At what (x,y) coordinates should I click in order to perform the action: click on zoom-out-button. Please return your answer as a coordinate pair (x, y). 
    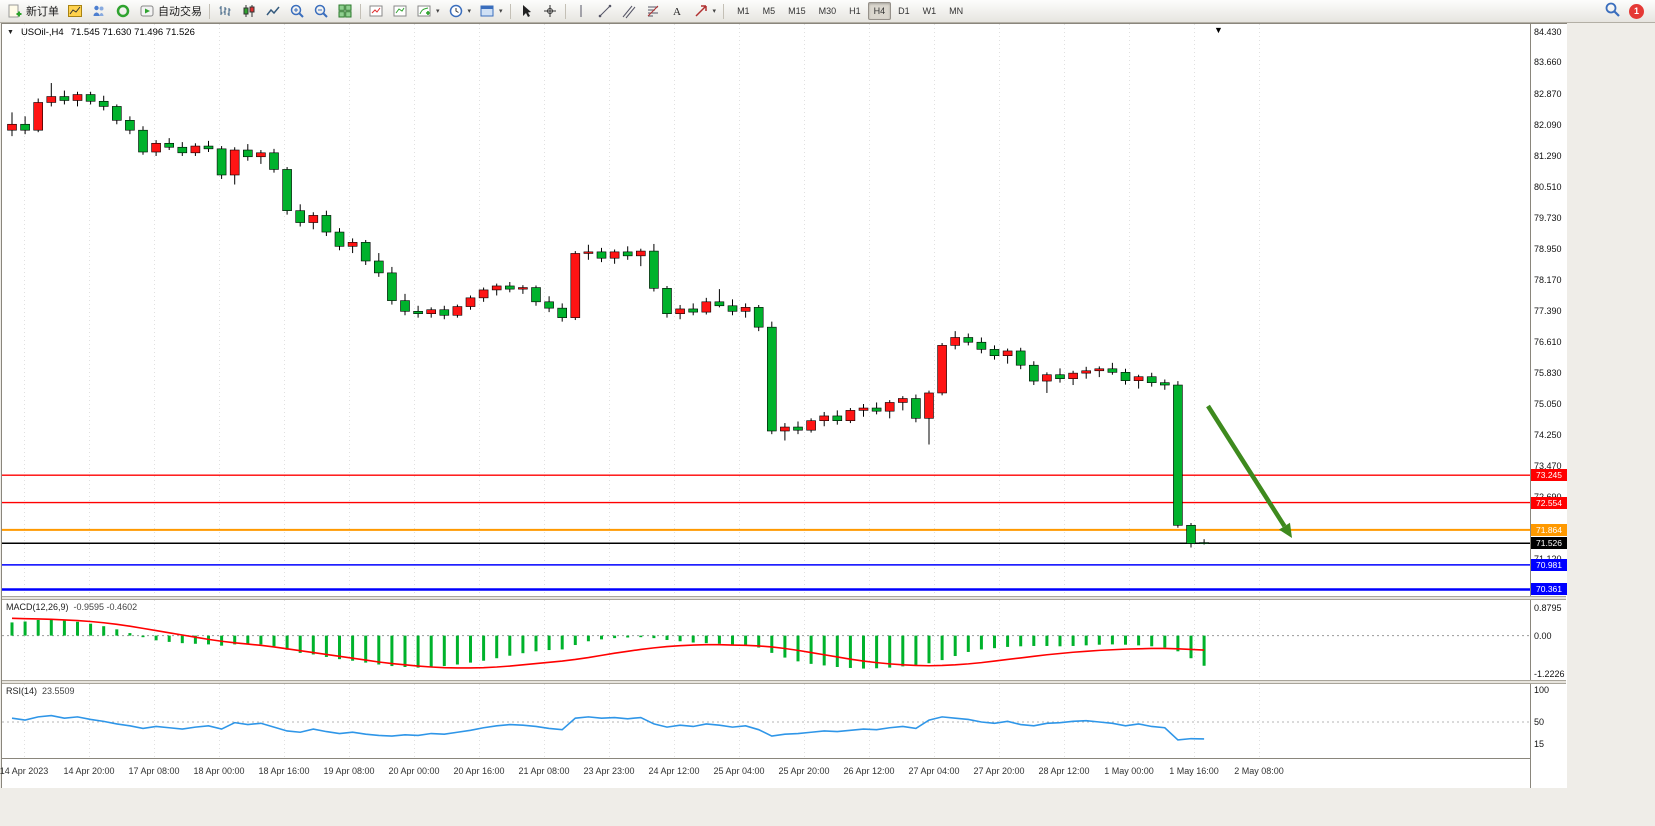
    Looking at the image, I should click on (321, 11).